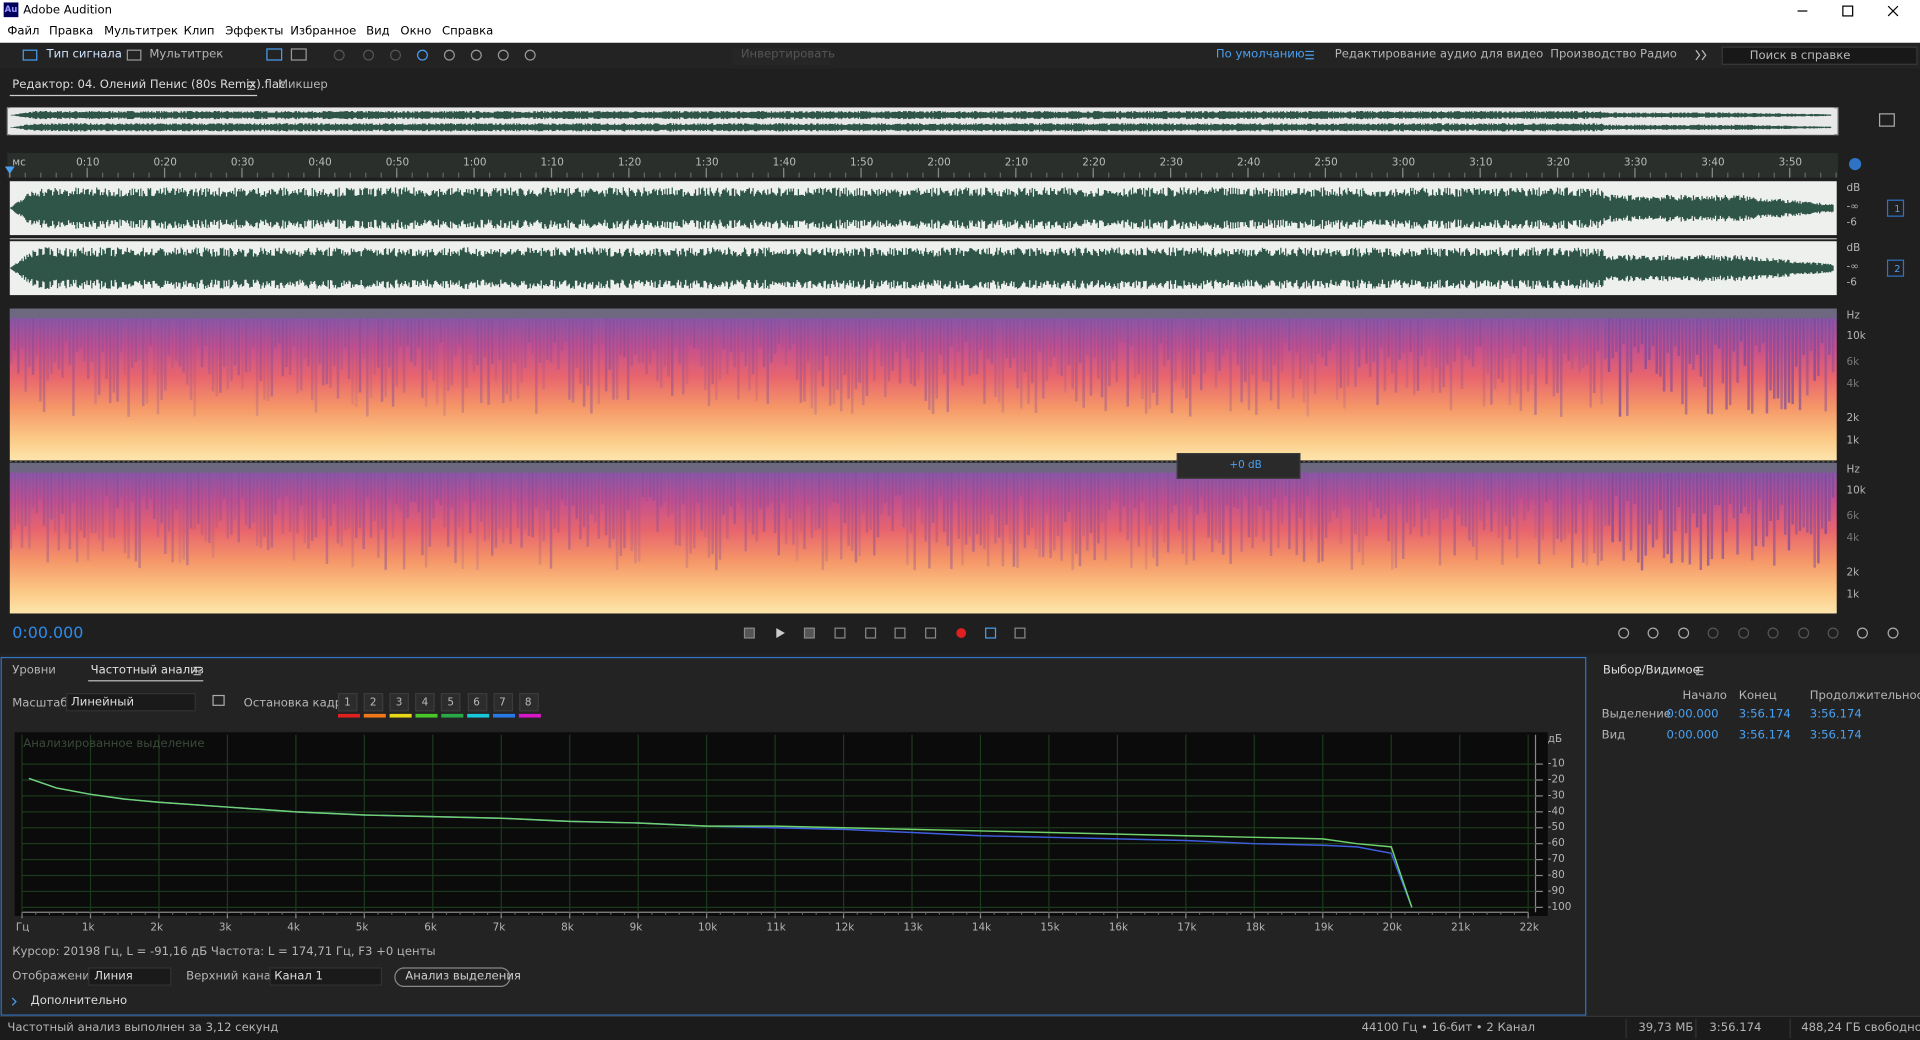  Describe the element at coordinates (1800, 55) in the screenshot. I see `search-placeholder: Поиск в справке` at that location.